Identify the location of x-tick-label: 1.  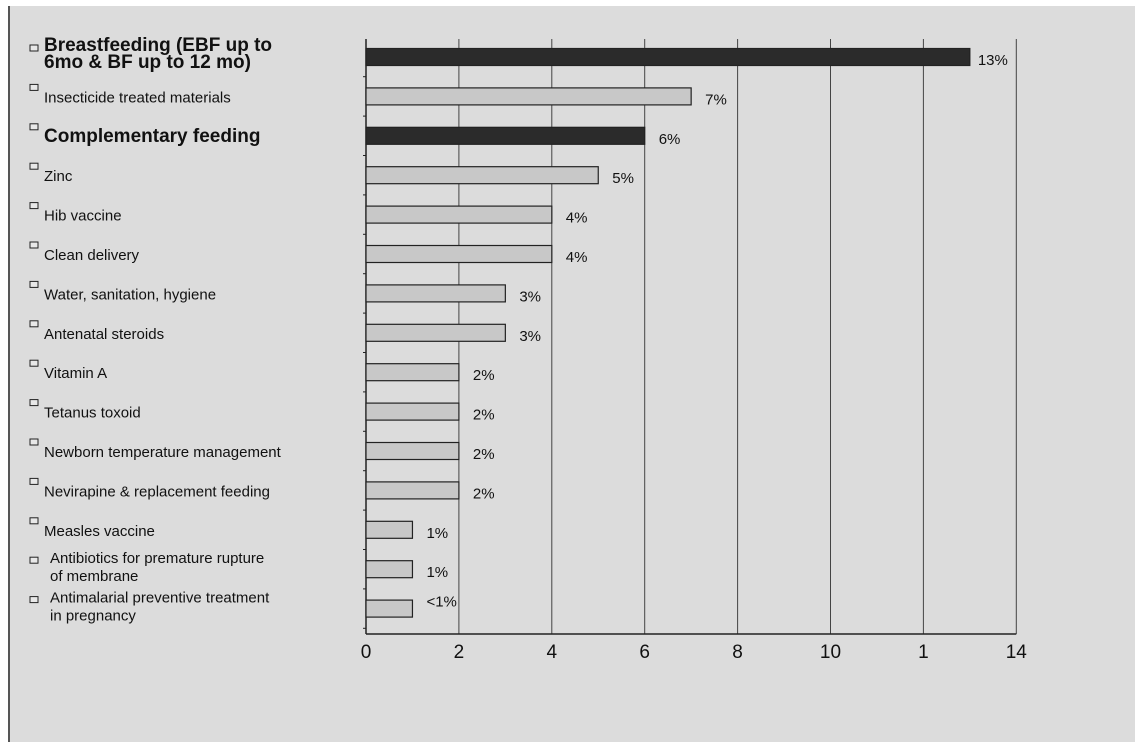
(923, 652).